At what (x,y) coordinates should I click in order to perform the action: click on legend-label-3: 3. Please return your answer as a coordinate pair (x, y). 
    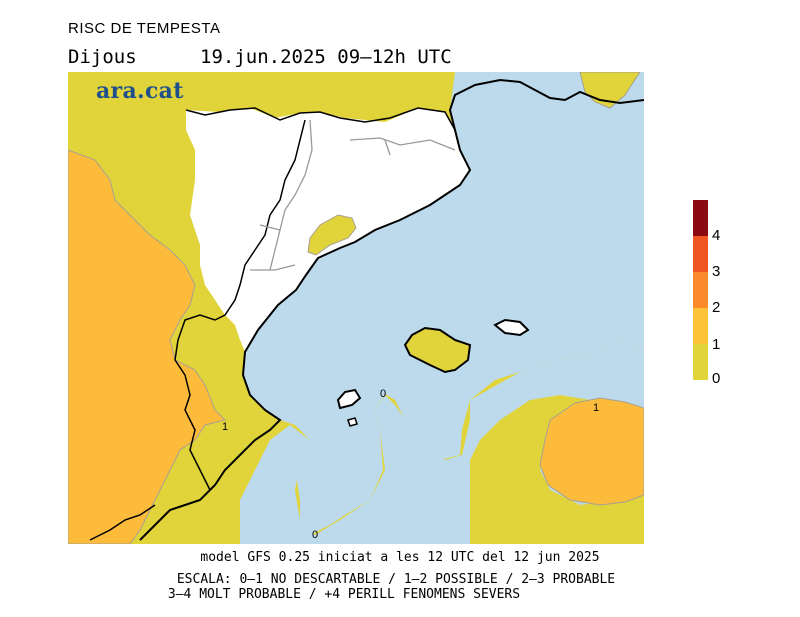
    Looking at the image, I should click on (716, 271).